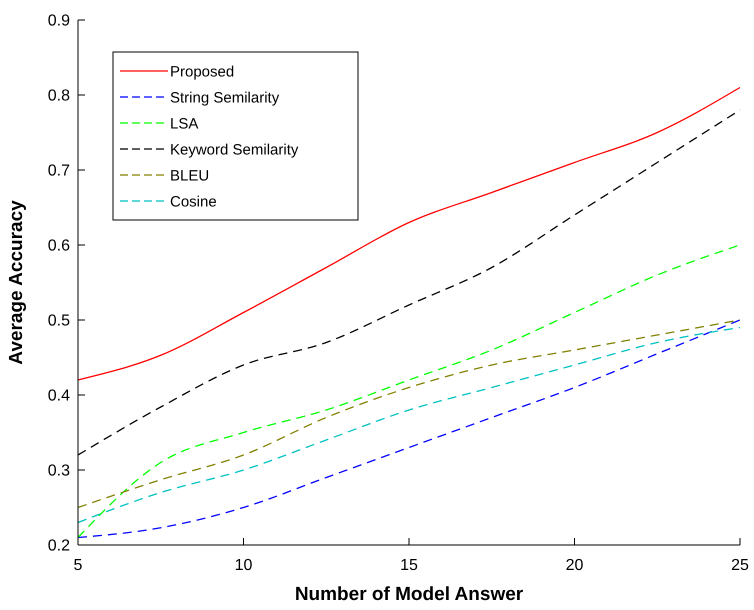 The height and width of the screenshot is (610, 754). What do you see at coordinates (59, 471) in the screenshot?
I see `y-tick-label: 0.3` at bounding box center [59, 471].